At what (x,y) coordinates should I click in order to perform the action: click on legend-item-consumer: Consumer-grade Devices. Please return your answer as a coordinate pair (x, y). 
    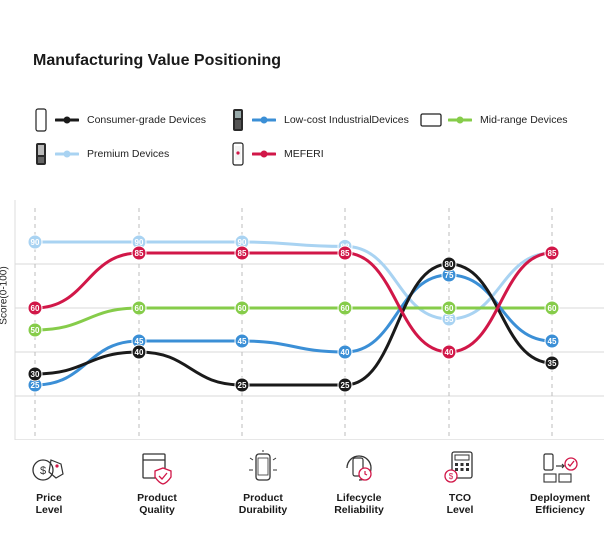
    Looking at the image, I should click on (119, 120).